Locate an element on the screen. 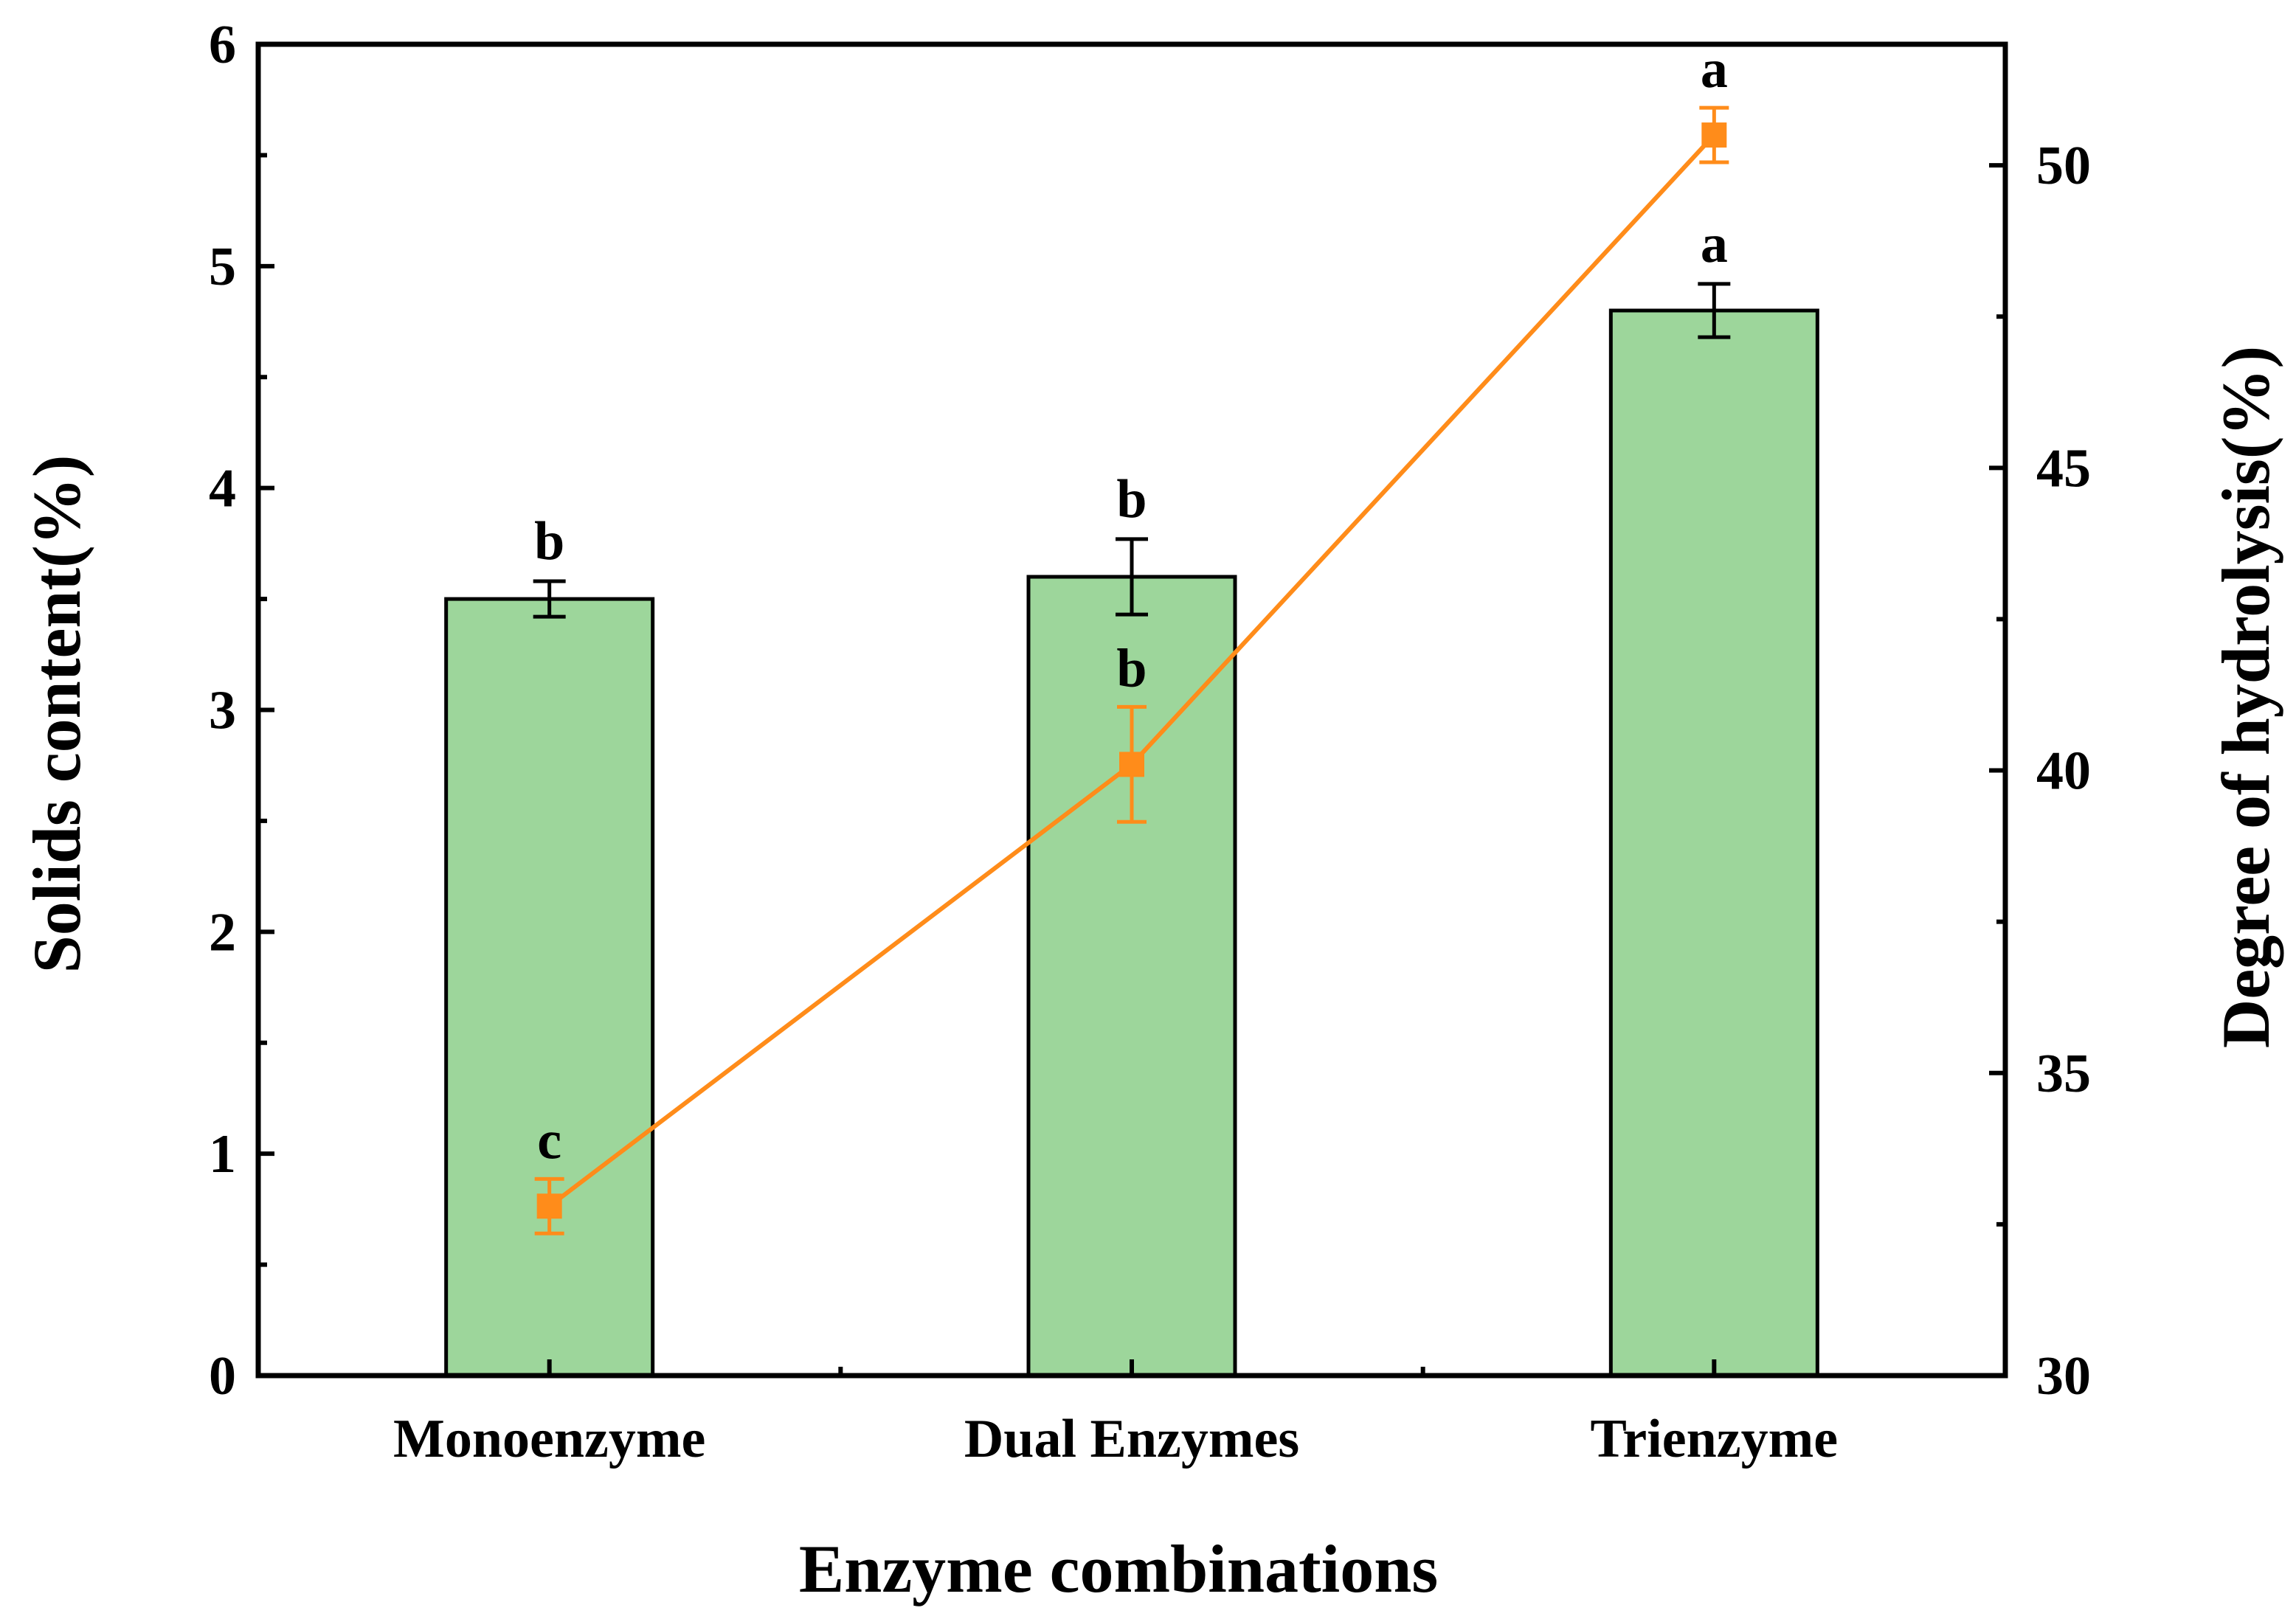  y-tick-label-6: 6 is located at coordinates (222, 45).